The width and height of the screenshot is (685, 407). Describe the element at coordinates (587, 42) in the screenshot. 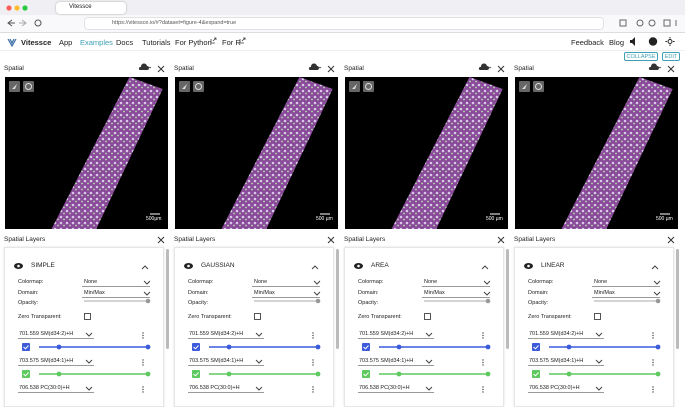

I see `nav-link: Feedback` at that location.